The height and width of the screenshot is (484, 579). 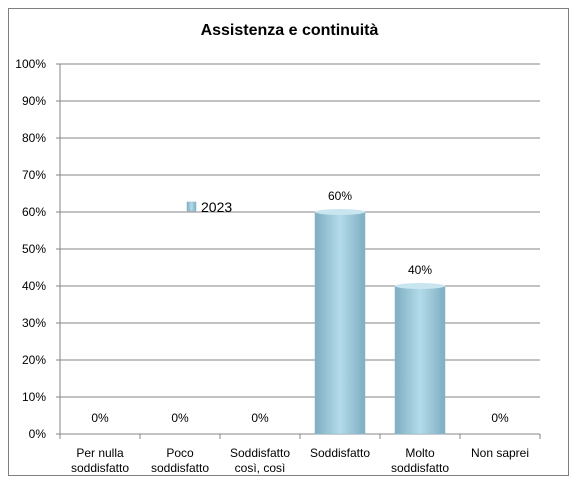 What do you see at coordinates (191, 206) in the screenshot?
I see `legend-swatch` at bounding box center [191, 206].